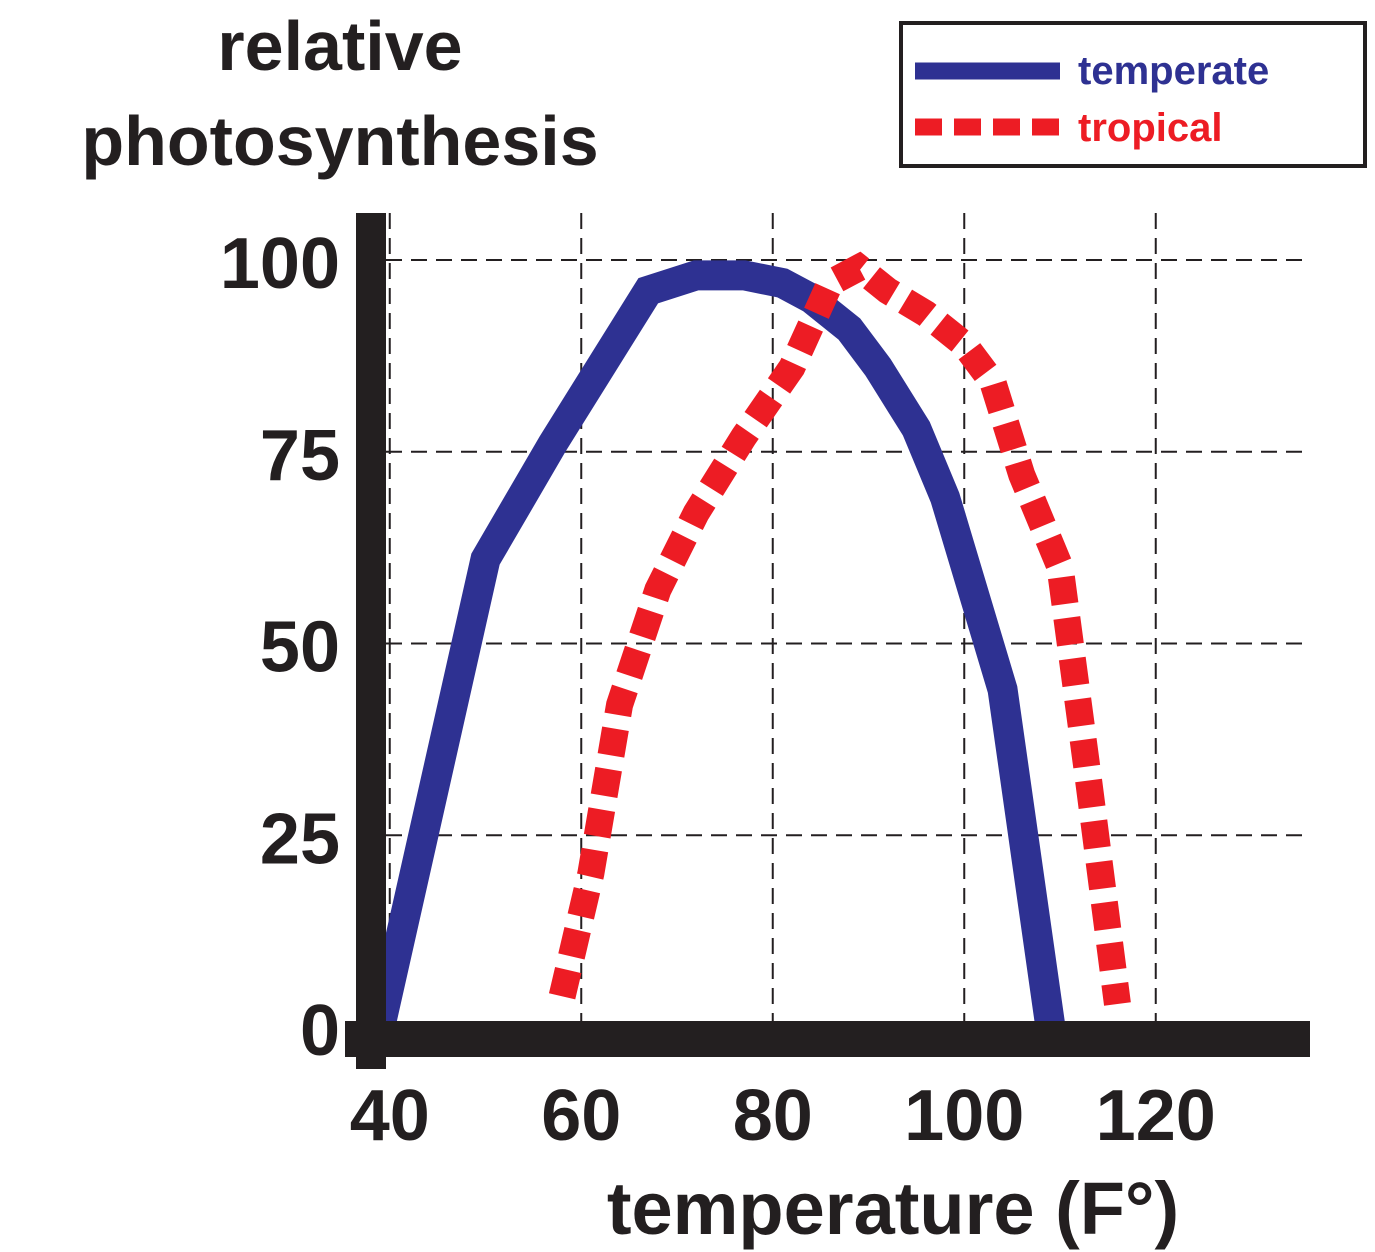  What do you see at coordinates (893, 1208) in the screenshot?
I see `x-axis-title: temperature (F°)` at bounding box center [893, 1208].